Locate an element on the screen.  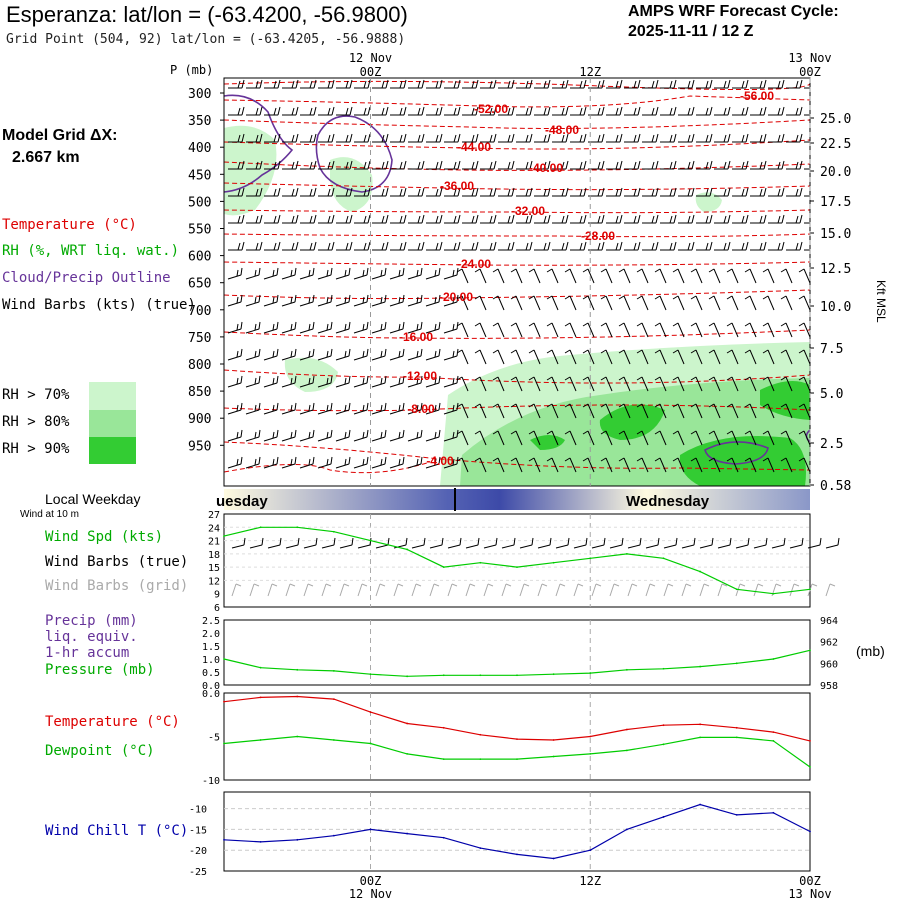
panel-frame-wind is located at coordinates (517, 560).